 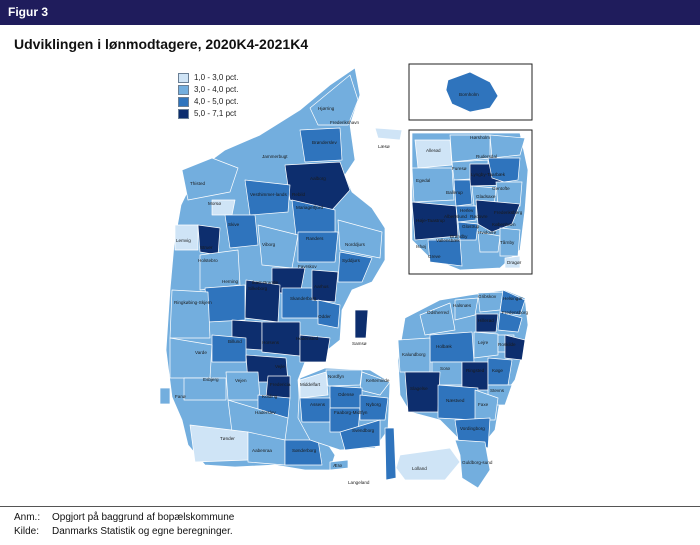 I want to click on label-billund: Billund, so click(x=235, y=341).